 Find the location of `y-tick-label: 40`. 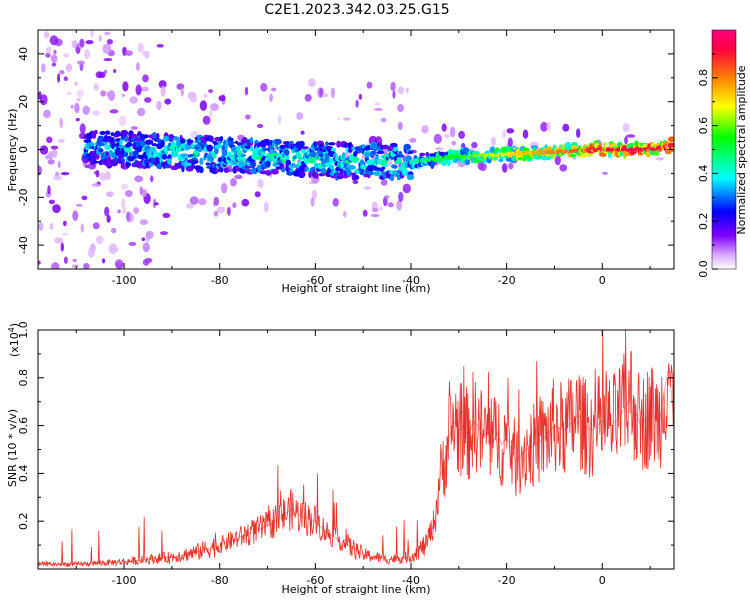

y-tick-label: 40 is located at coordinates (23, 54).